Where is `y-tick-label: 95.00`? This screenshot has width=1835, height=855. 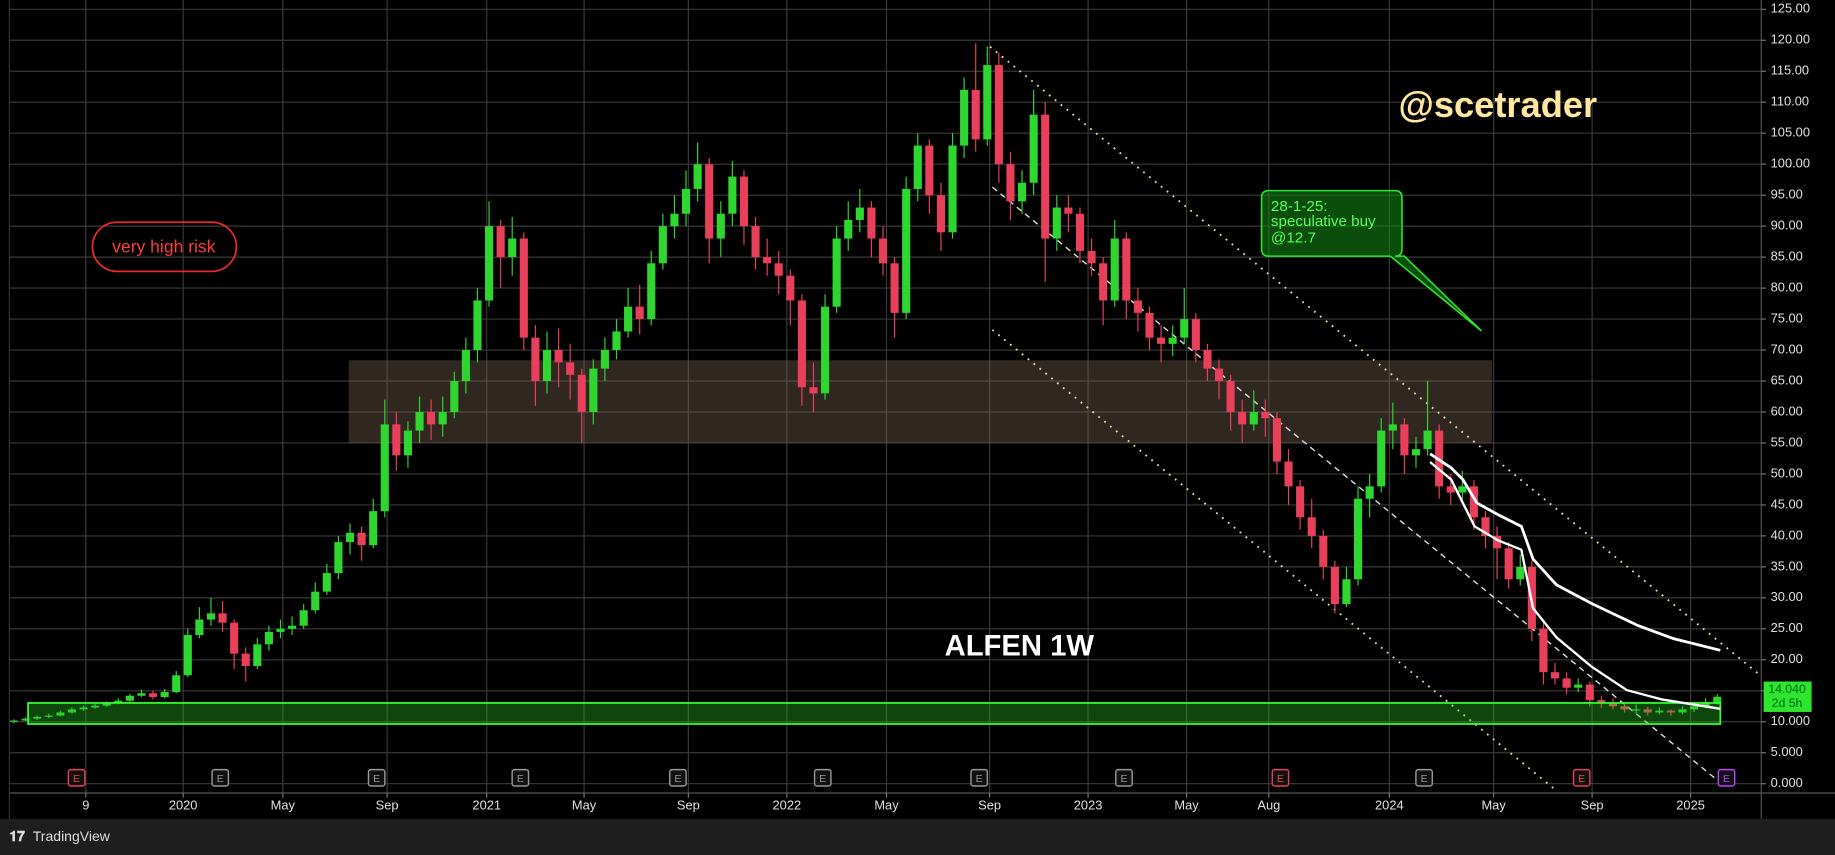
y-tick-label: 95.00 is located at coordinates (1787, 194).